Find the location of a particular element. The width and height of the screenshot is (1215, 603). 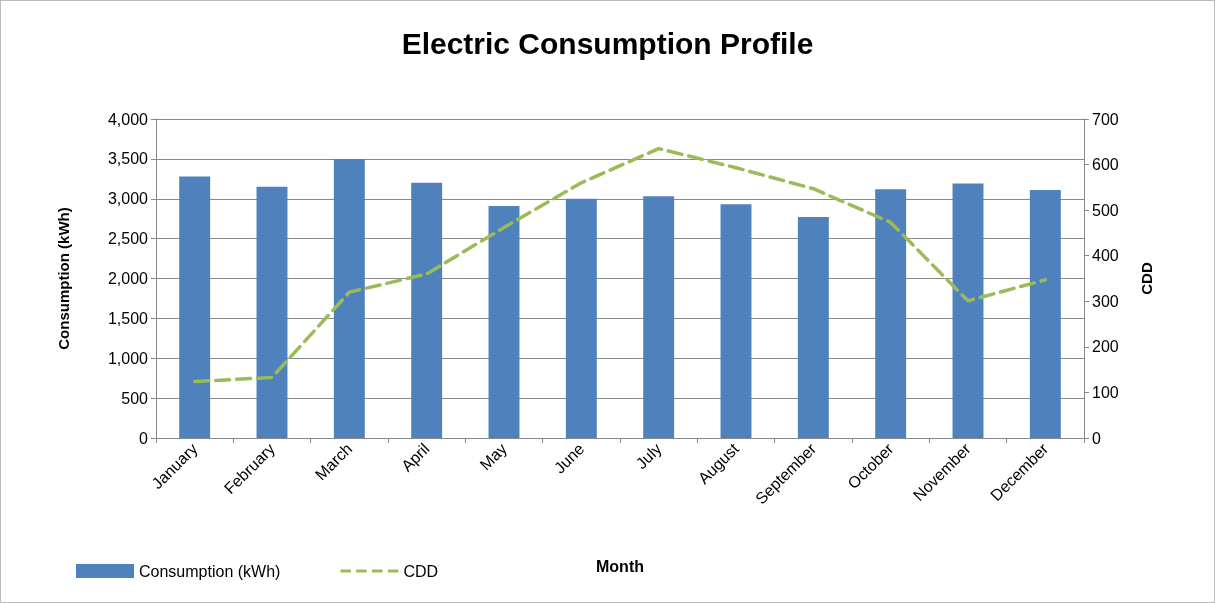

y-tick-label: 4,000 is located at coordinates (128, 119).